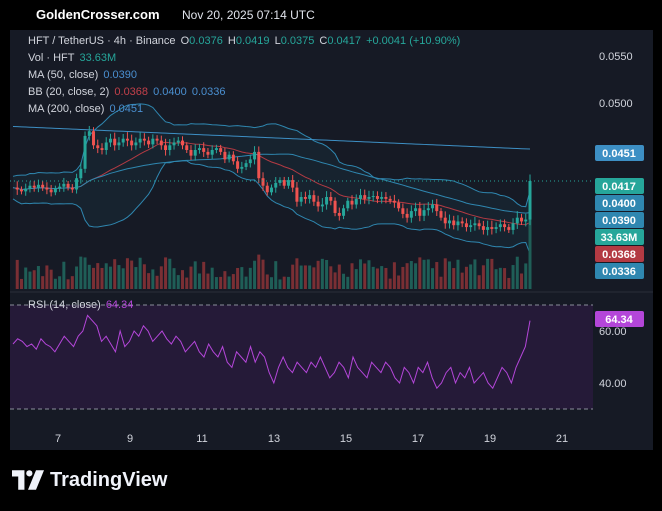 The width and height of the screenshot is (662, 511). Describe the element at coordinates (344, 41) in the screenshot. I see `close-value: 0.0417` at that location.